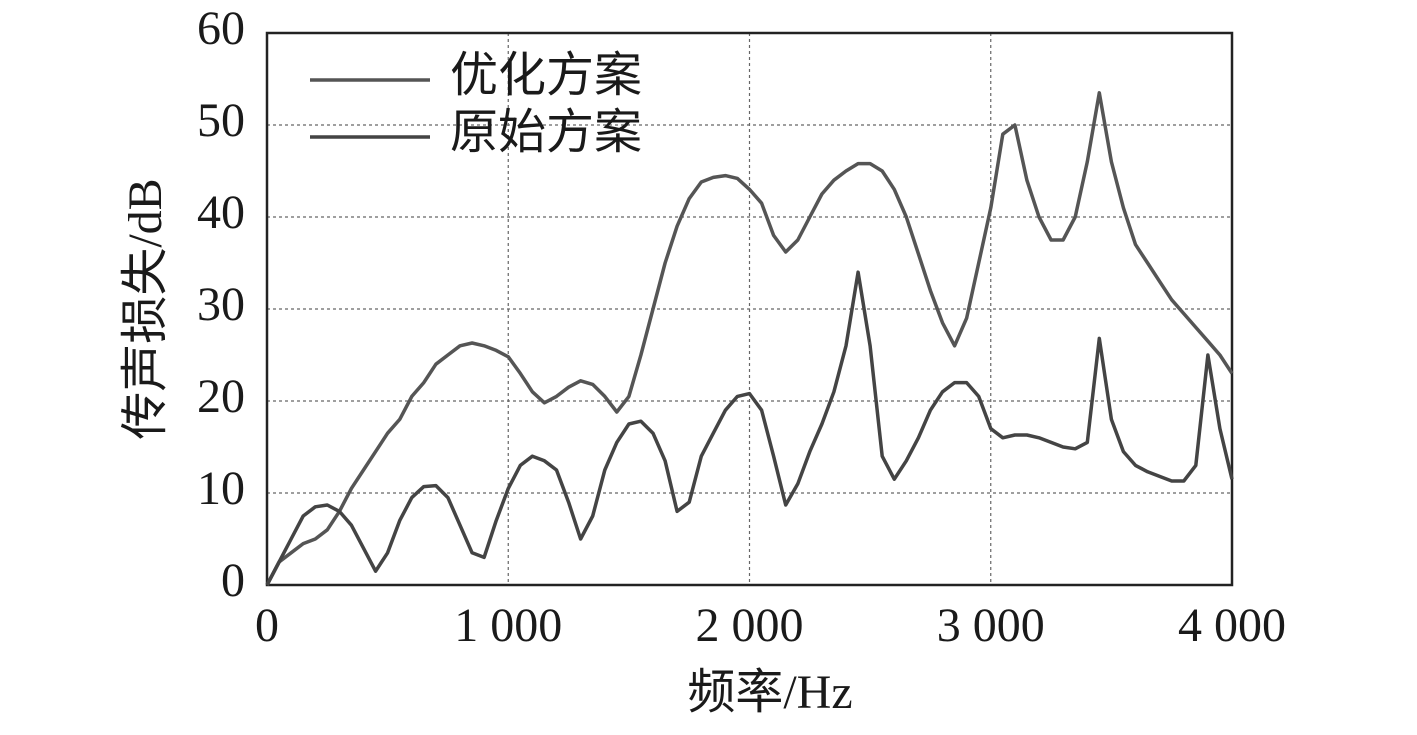 Image resolution: width=1417 pixels, height=735 pixels. I want to click on y-tick-label: 20, so click(221, 396).